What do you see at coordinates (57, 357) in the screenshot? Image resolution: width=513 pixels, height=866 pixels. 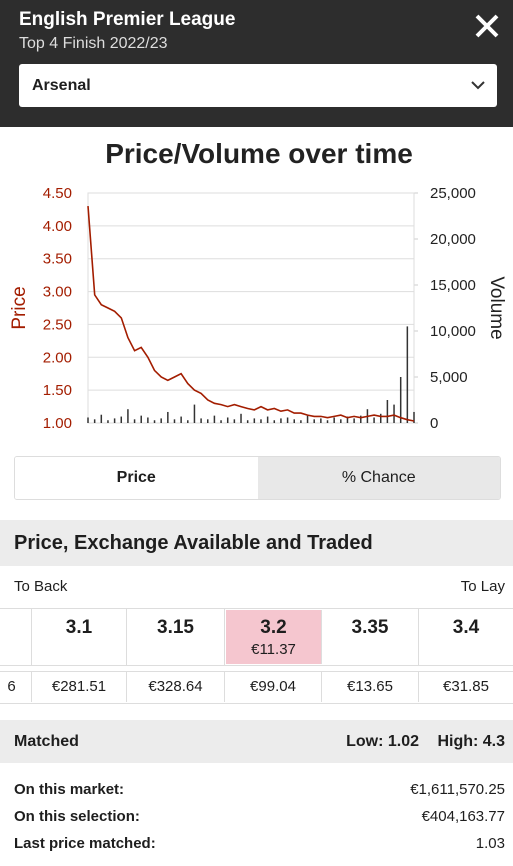 I see `y-tick-label: 2.00` at bounding box center [57, 357].